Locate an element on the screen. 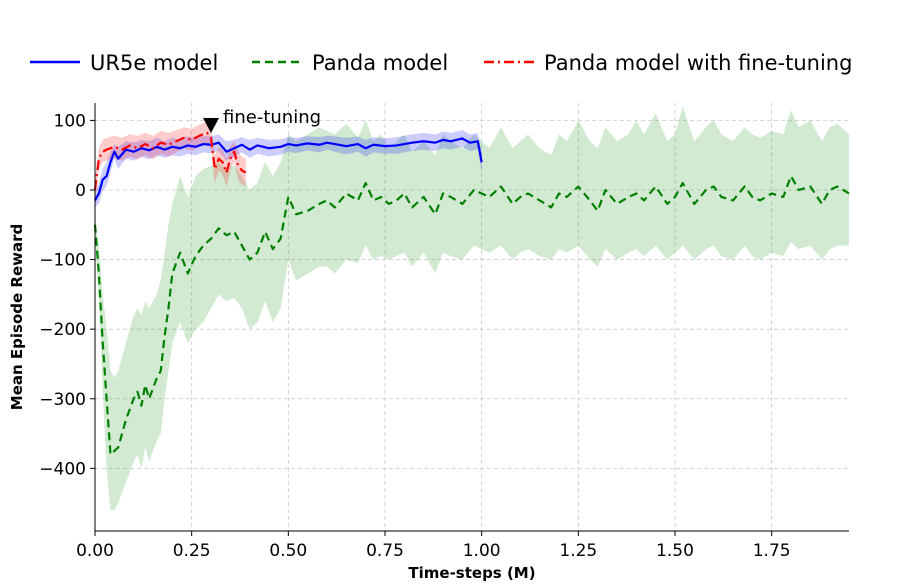 The height and width of the screenshot is (586, 918). x-tick-label: 1.75 is located at coordinates (772, 551).